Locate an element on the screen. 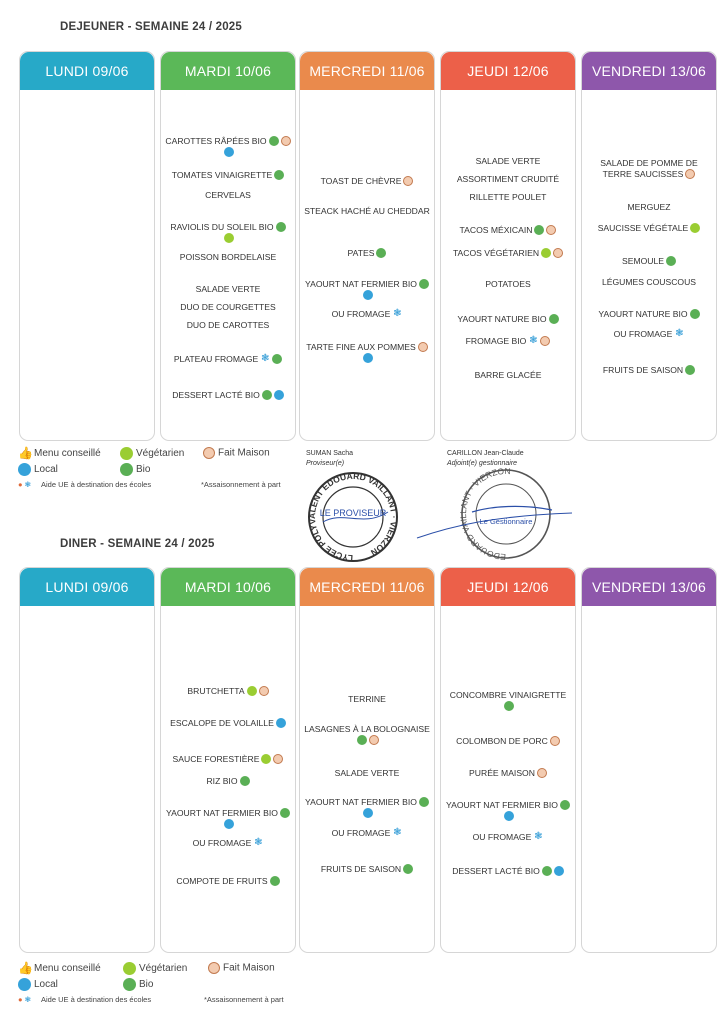  signature-left-name: SUMAN Sacha is located at coordinates (330, 453).